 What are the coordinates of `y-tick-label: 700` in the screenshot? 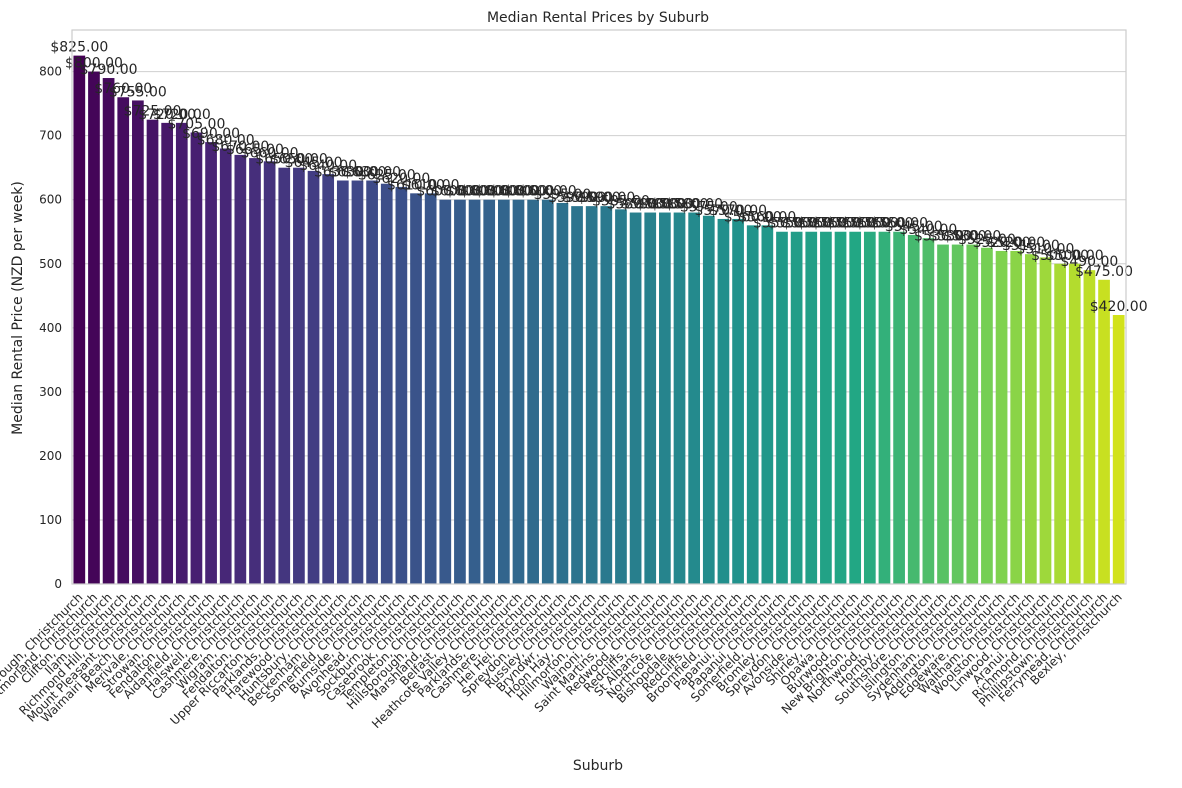 It's located at (50, 136).